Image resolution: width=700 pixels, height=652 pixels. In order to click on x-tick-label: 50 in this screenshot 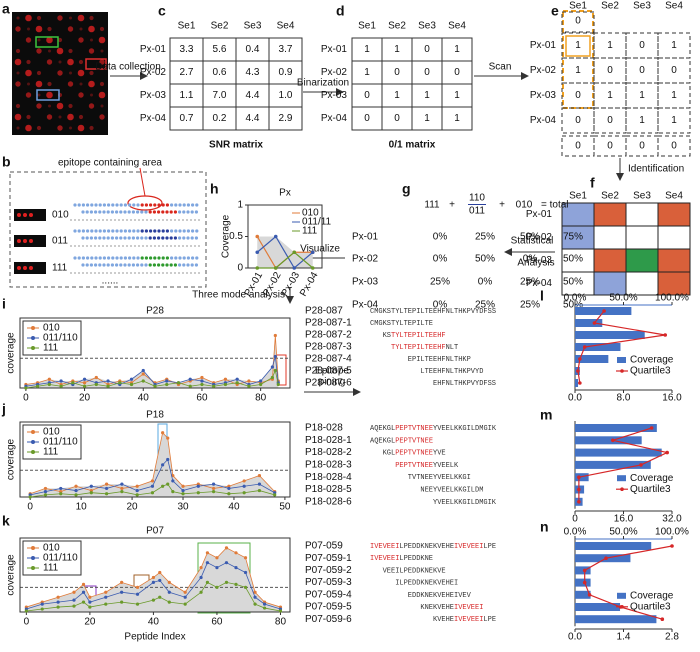, I will do `click(285, 507)`.